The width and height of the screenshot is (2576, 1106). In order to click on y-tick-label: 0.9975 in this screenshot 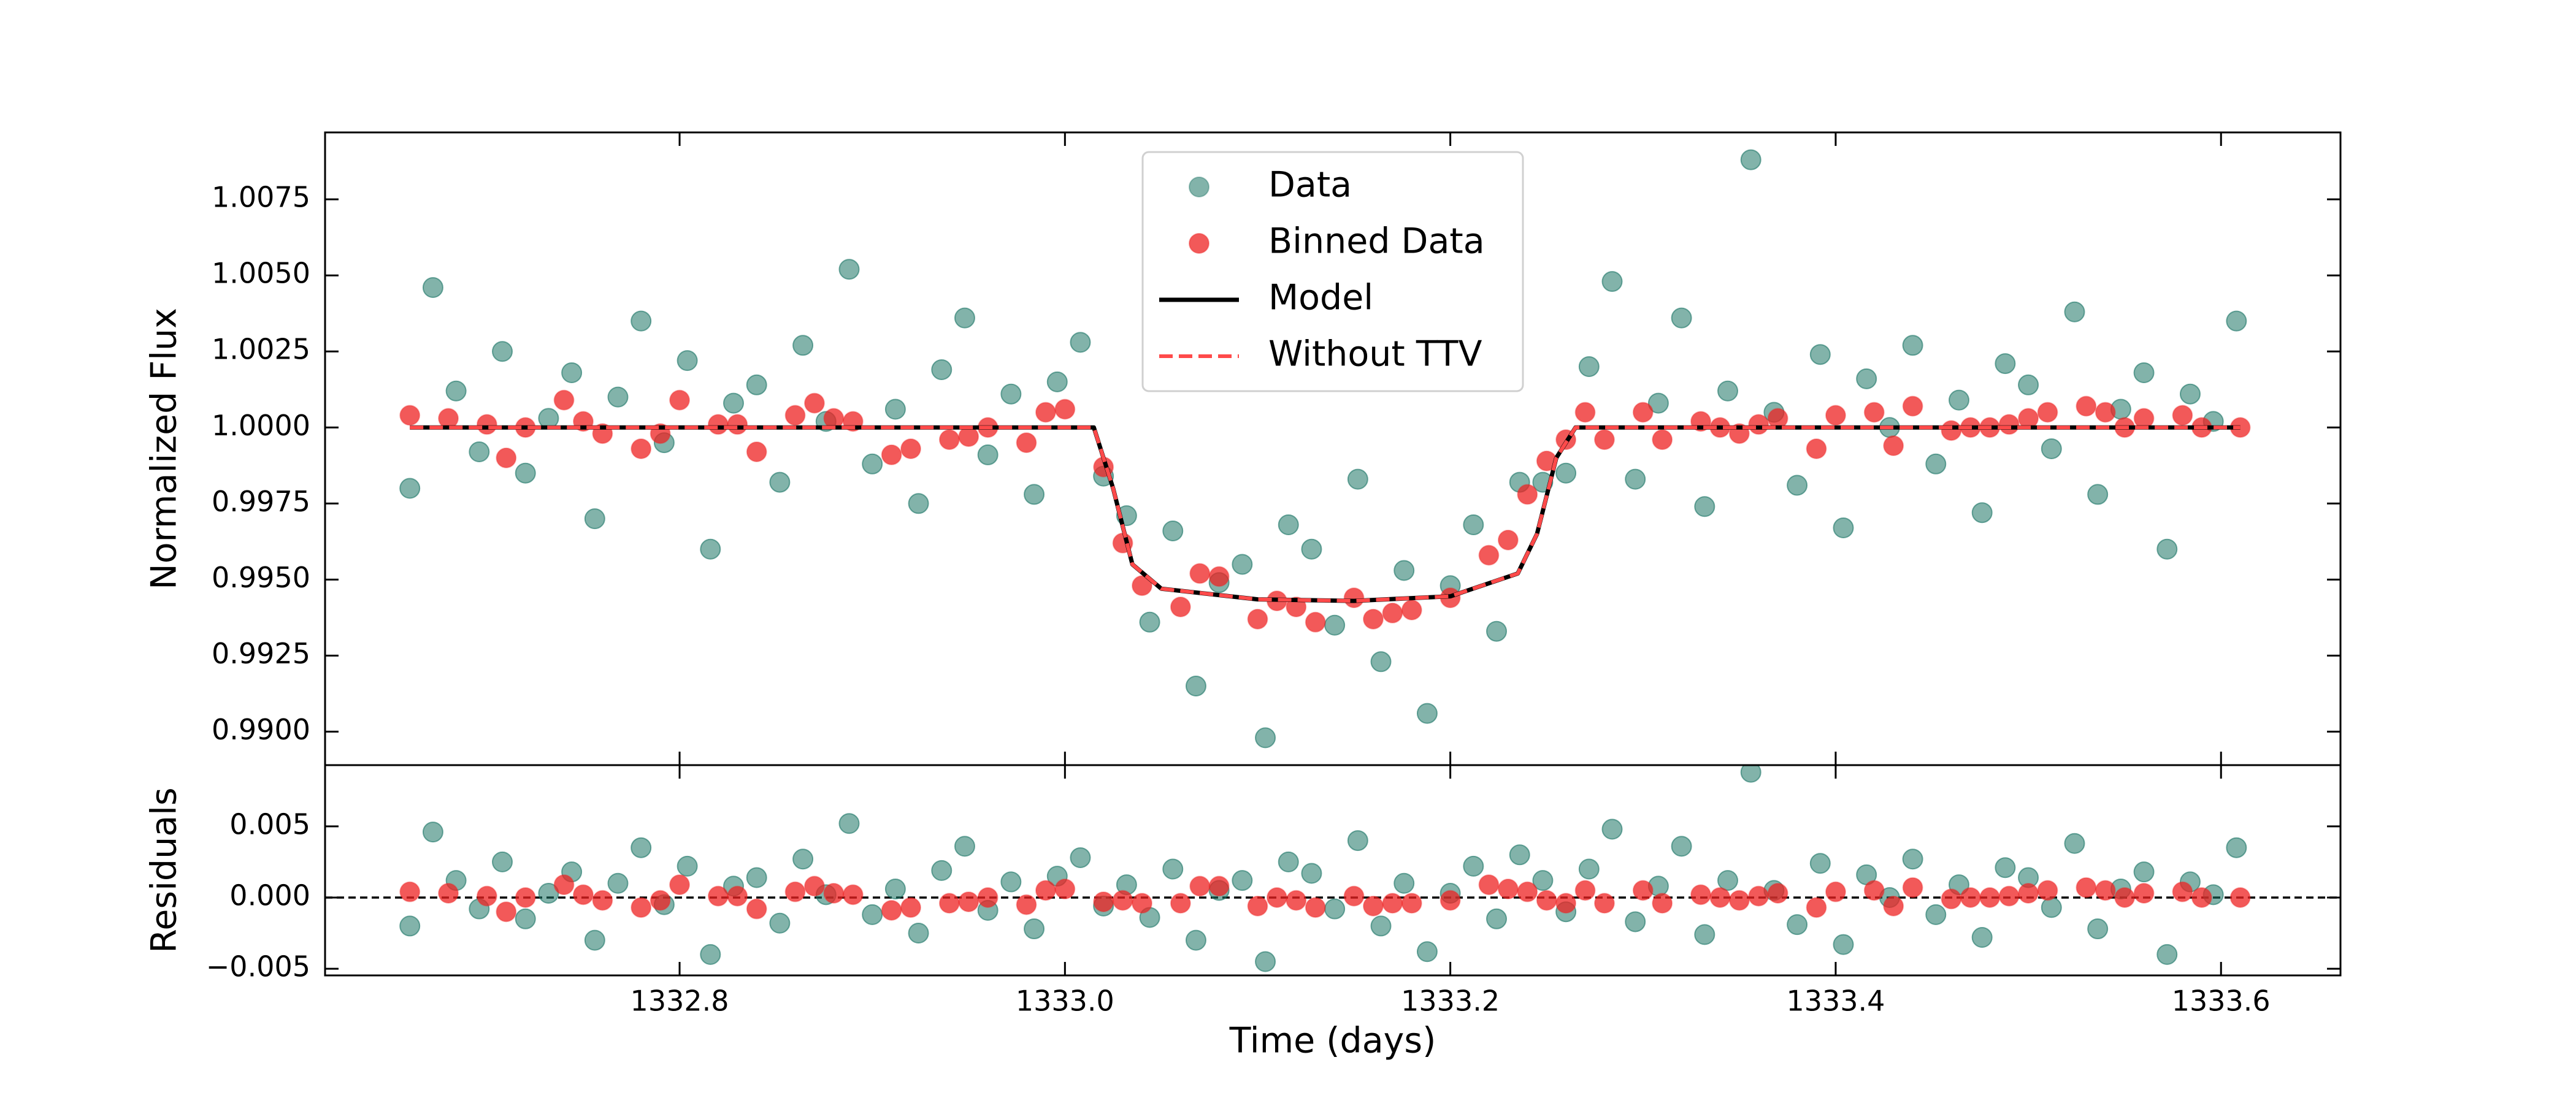, I will do `click(261, 501)`.